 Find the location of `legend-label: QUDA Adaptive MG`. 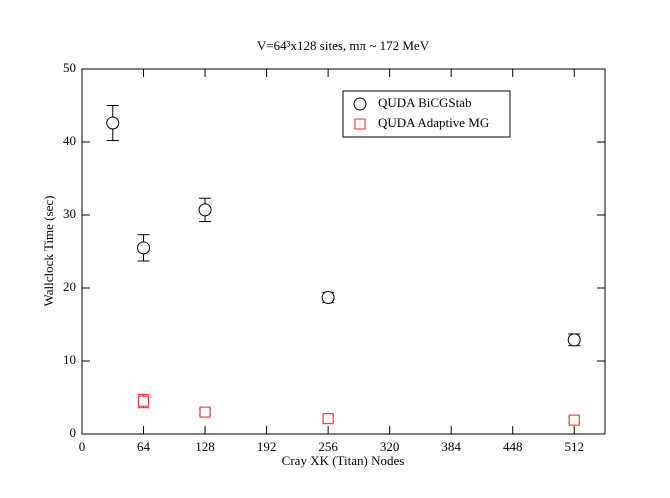

legend-label: QUDA Adaptive MG is located at coordinates (433, 122).